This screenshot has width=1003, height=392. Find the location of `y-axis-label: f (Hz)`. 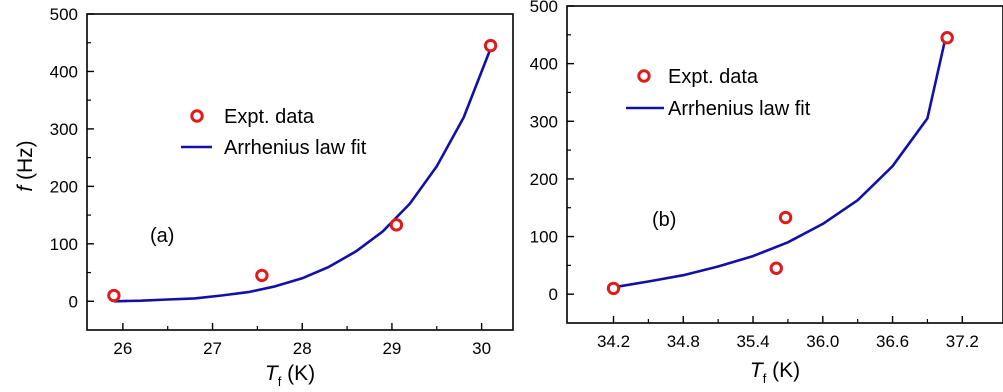

y-axis-label: f (Hz) is located at coordinates (25, 165).